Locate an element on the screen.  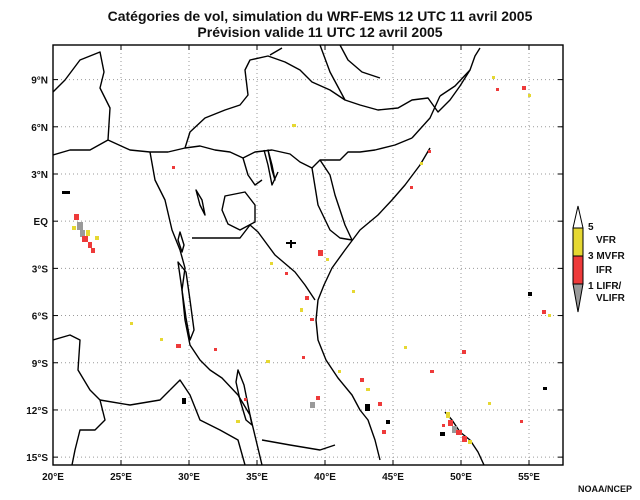
cell-cluster-ocean is located at coordinates (519, 249).